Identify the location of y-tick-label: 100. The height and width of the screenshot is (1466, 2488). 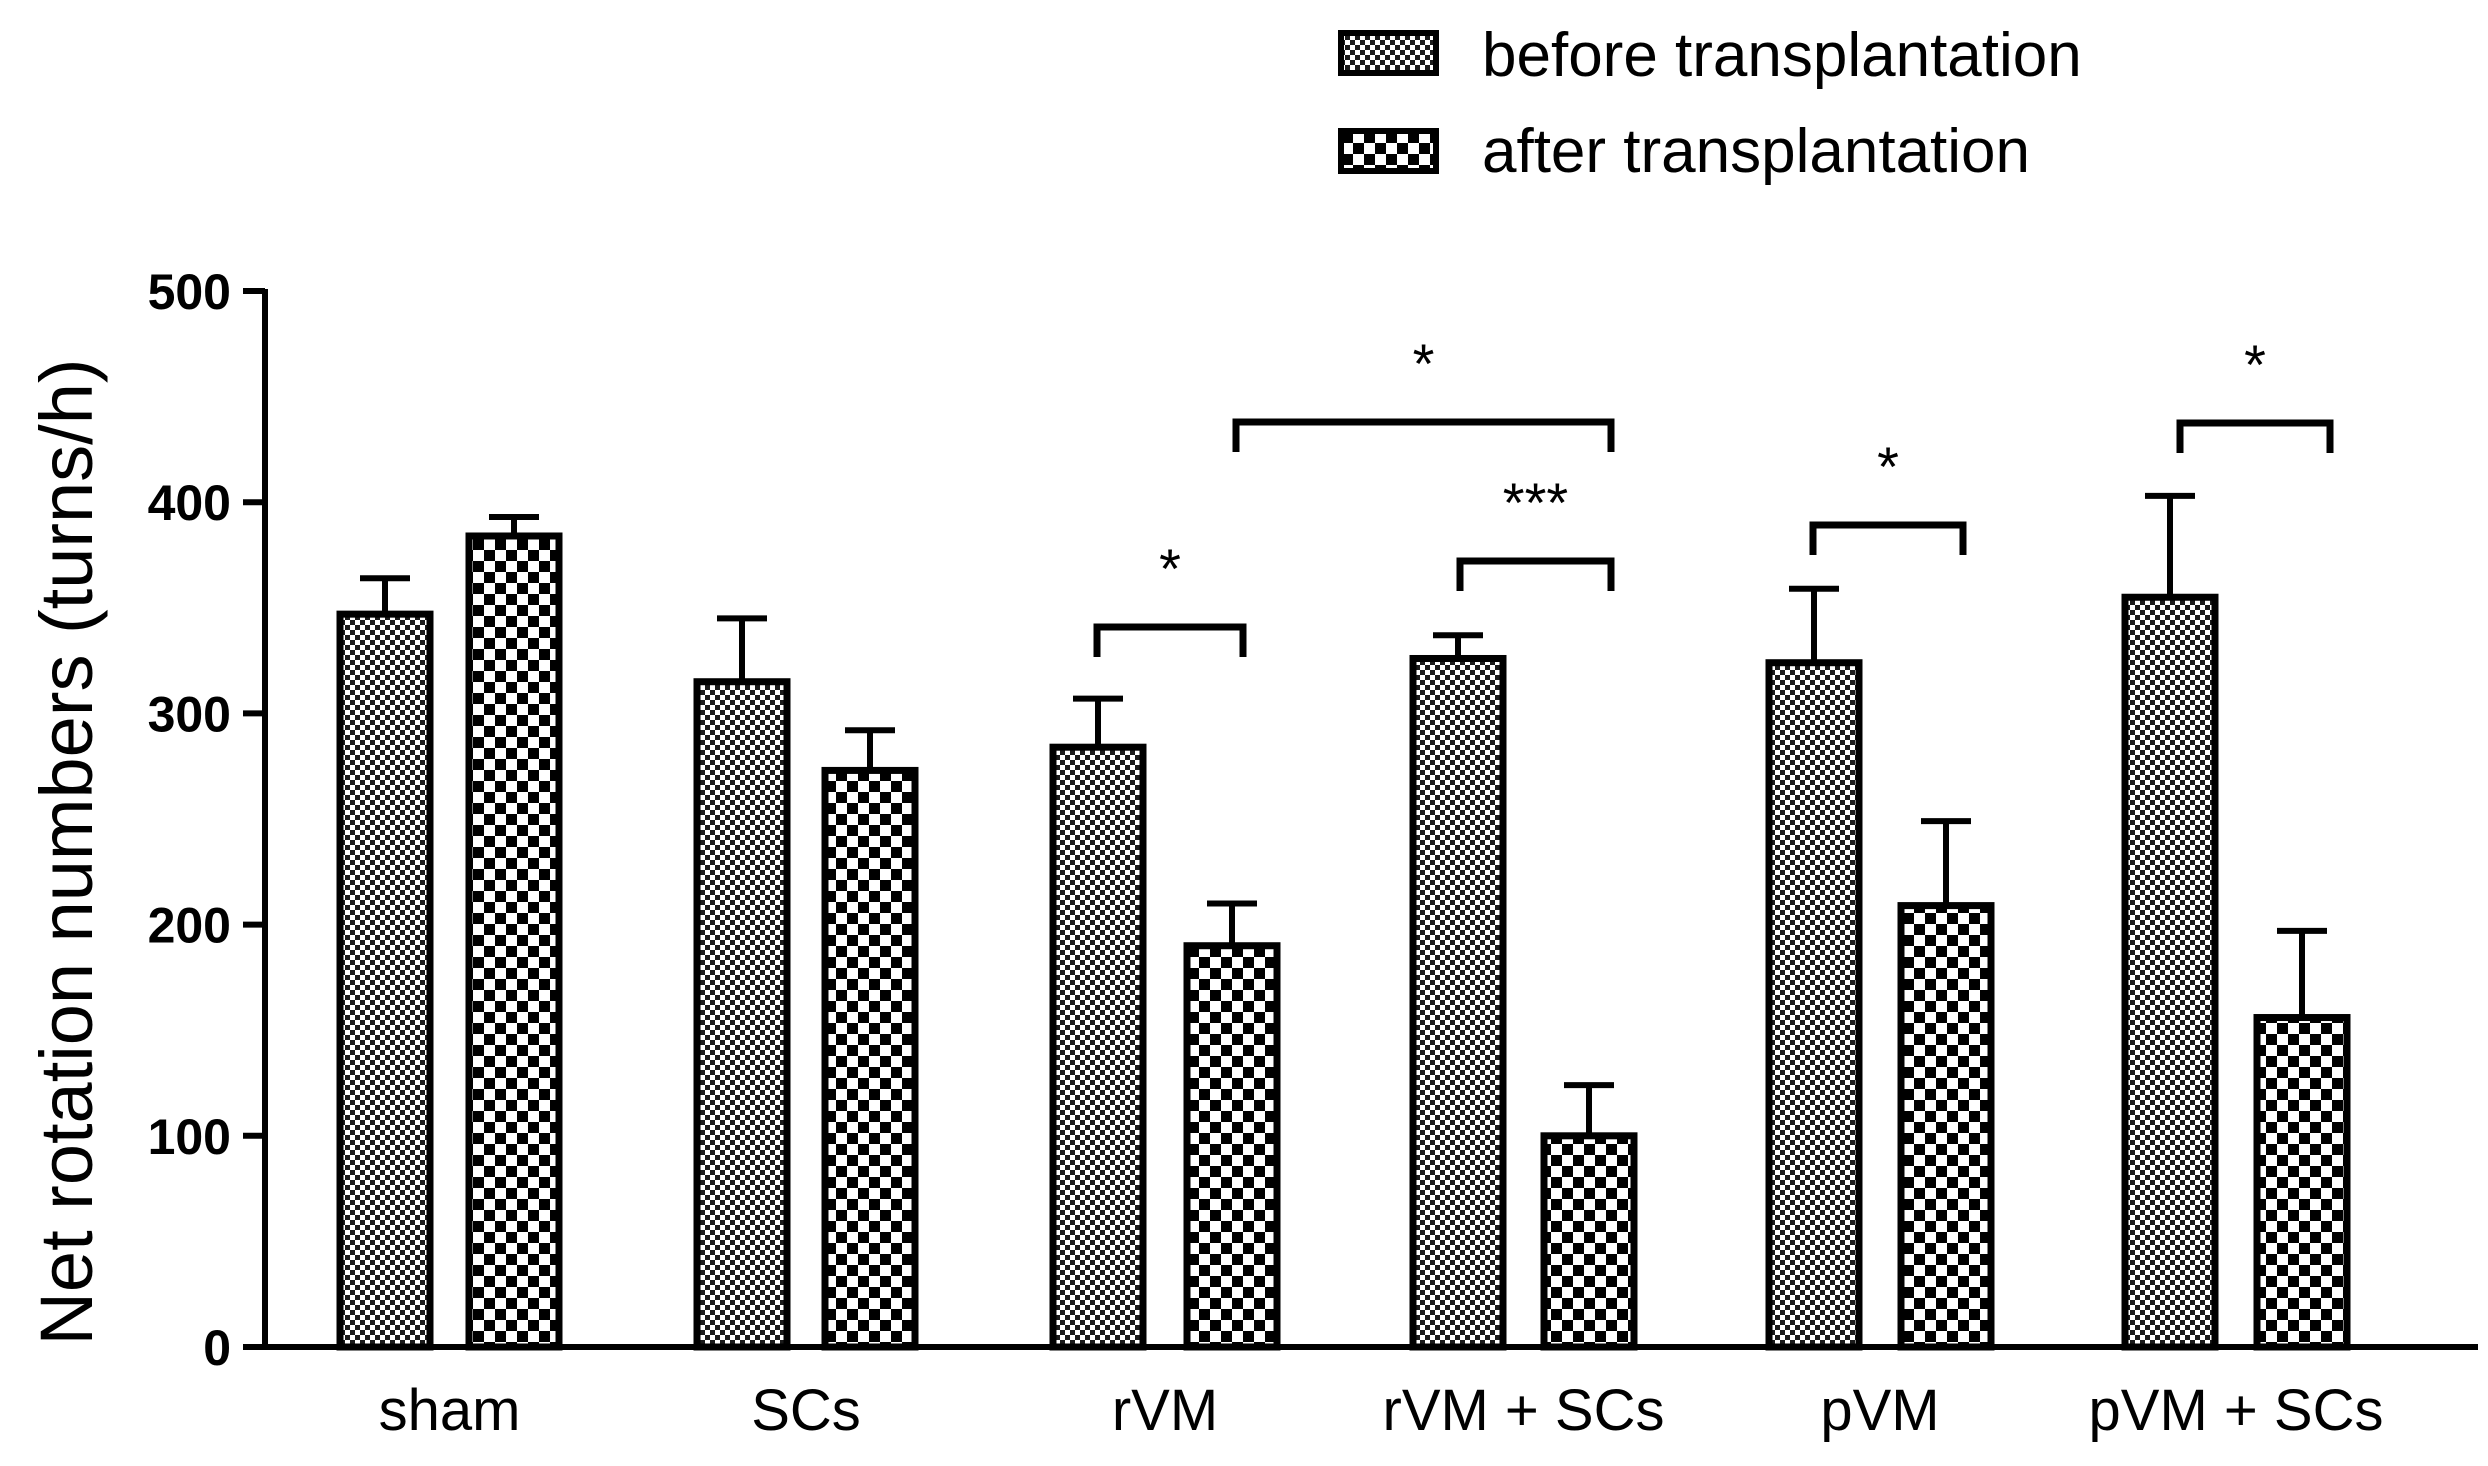
(189, 1137).